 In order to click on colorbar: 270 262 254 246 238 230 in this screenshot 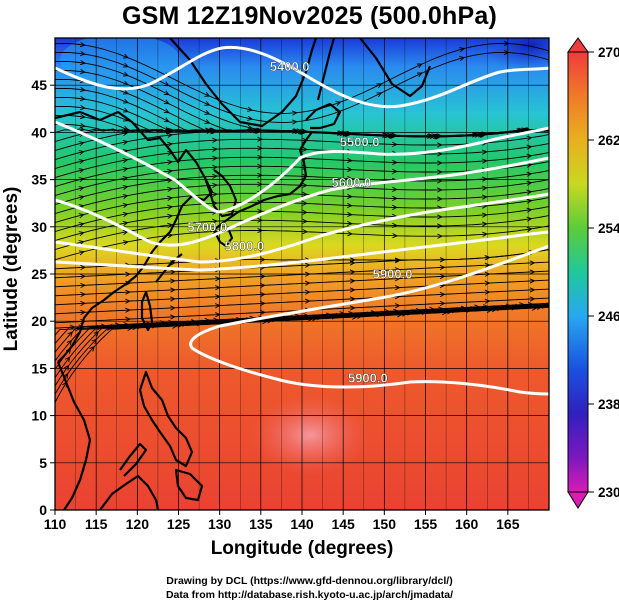, I will do `click(593, 273)`.